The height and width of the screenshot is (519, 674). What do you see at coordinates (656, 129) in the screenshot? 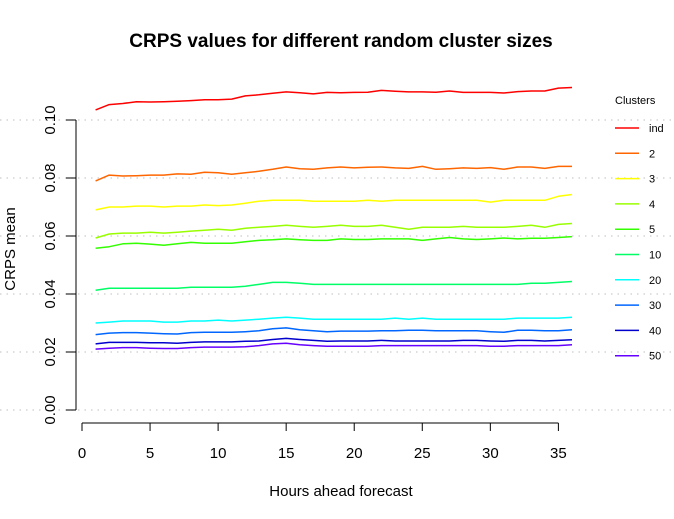
I see `legend-label-ind: ind` at bounding box center [656, 129].